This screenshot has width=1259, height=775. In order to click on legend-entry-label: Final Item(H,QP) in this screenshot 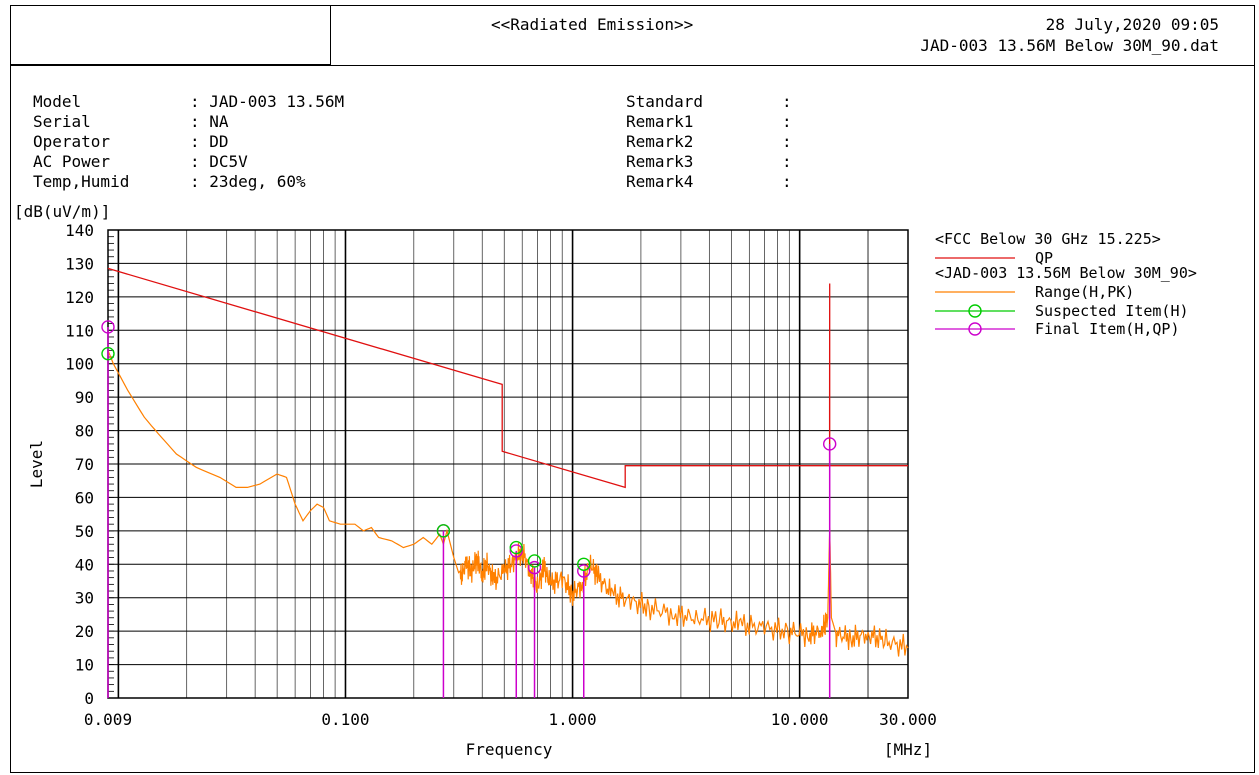, I will do `click(1107, 329)`.